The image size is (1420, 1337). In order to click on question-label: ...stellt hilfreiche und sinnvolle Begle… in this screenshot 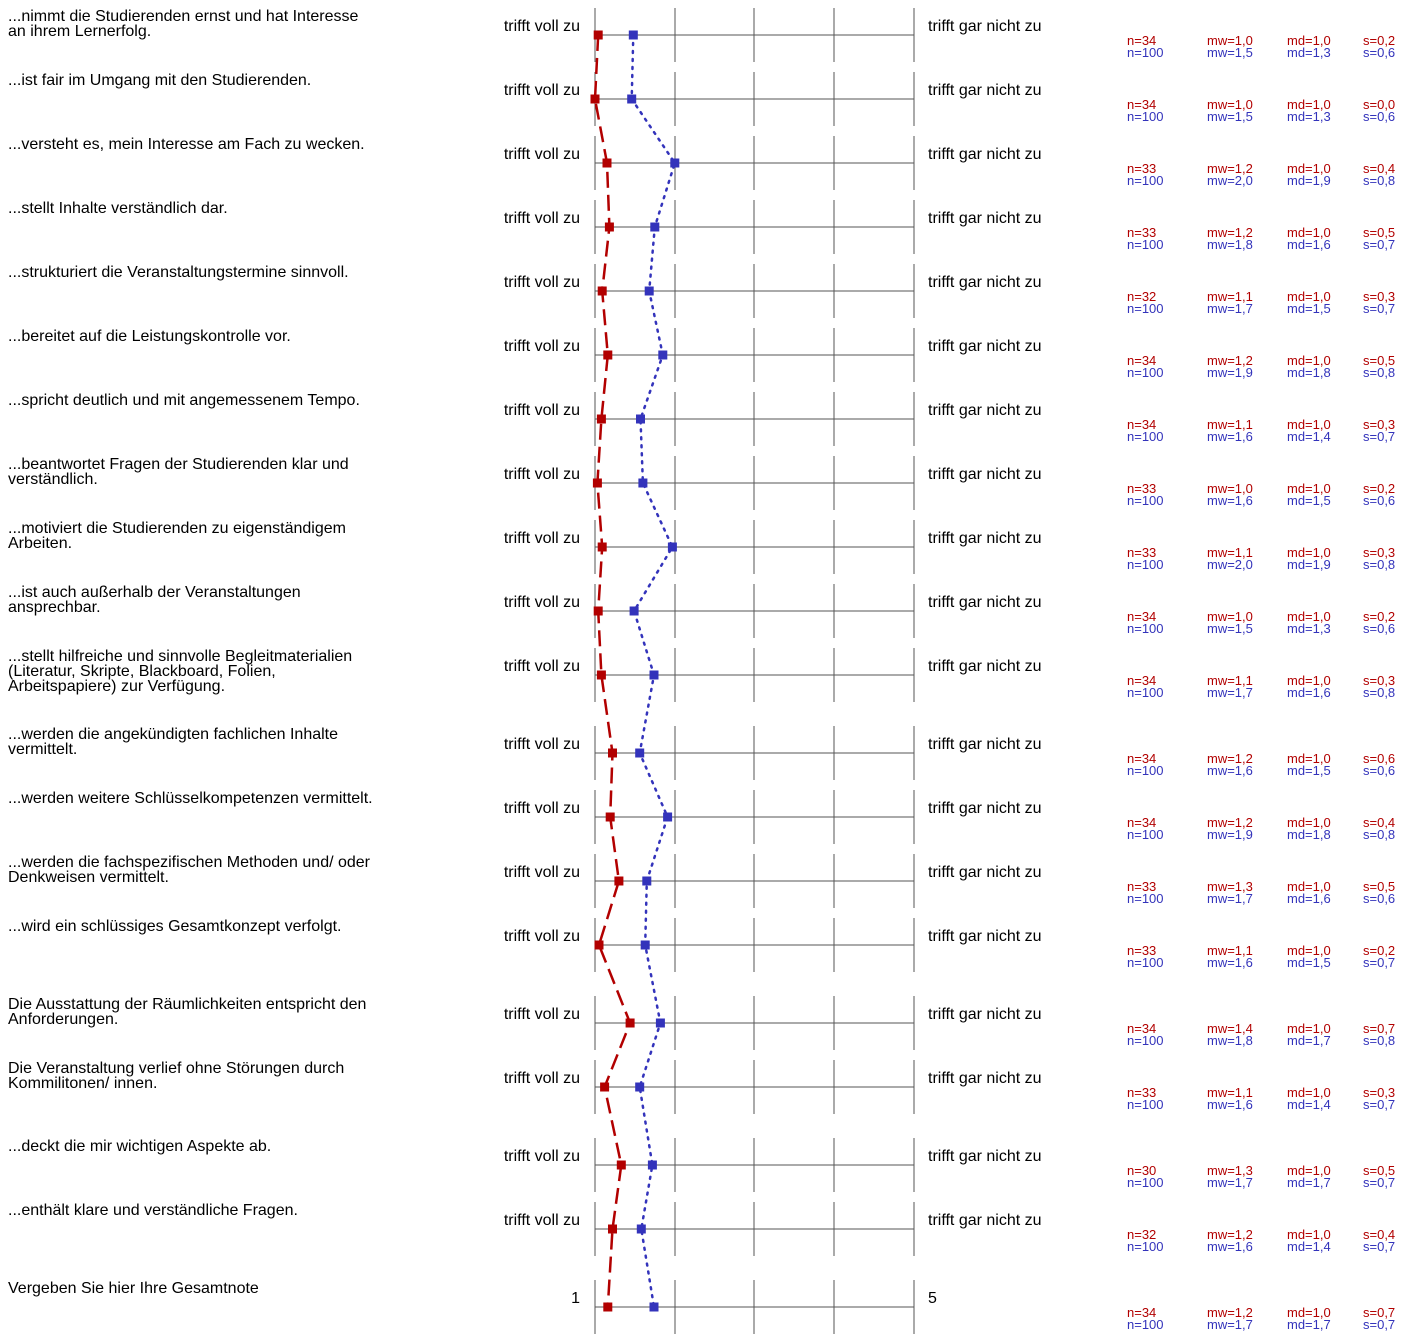, I will do `click(180, 671)`.